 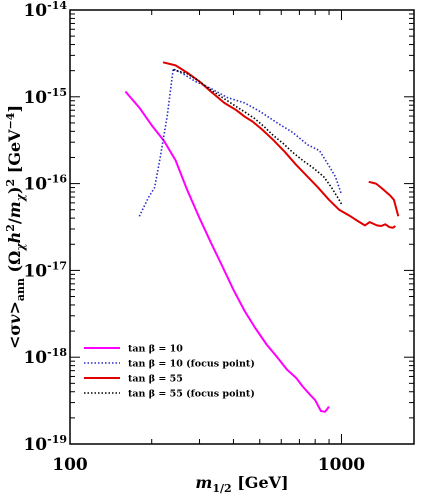 What do you see at coordinates (45, 10) in the screenshot?
I see `y-tick-label: 10-14` at bounding box center [45, 10].